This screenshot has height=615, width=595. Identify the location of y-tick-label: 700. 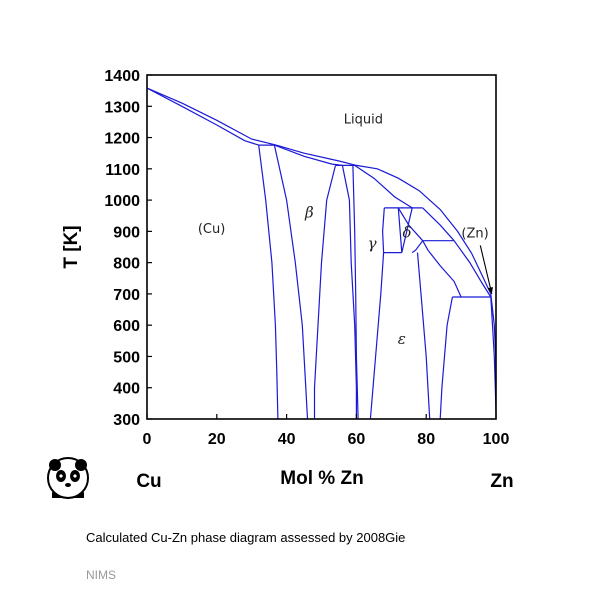
(126, 295).